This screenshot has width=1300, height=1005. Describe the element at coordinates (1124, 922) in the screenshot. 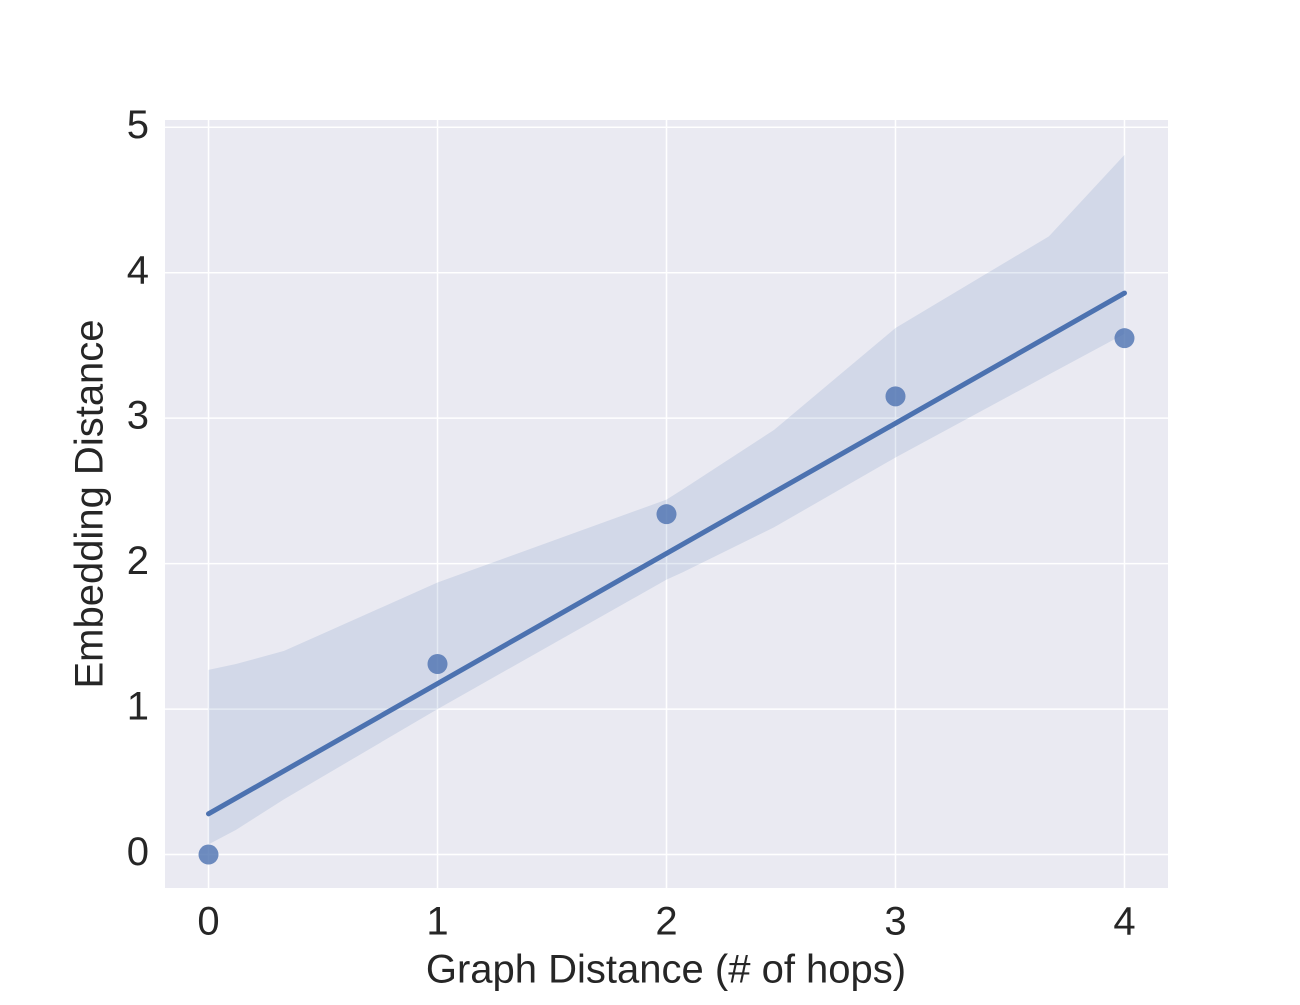

I see `x-tick-label: 4` at that location.